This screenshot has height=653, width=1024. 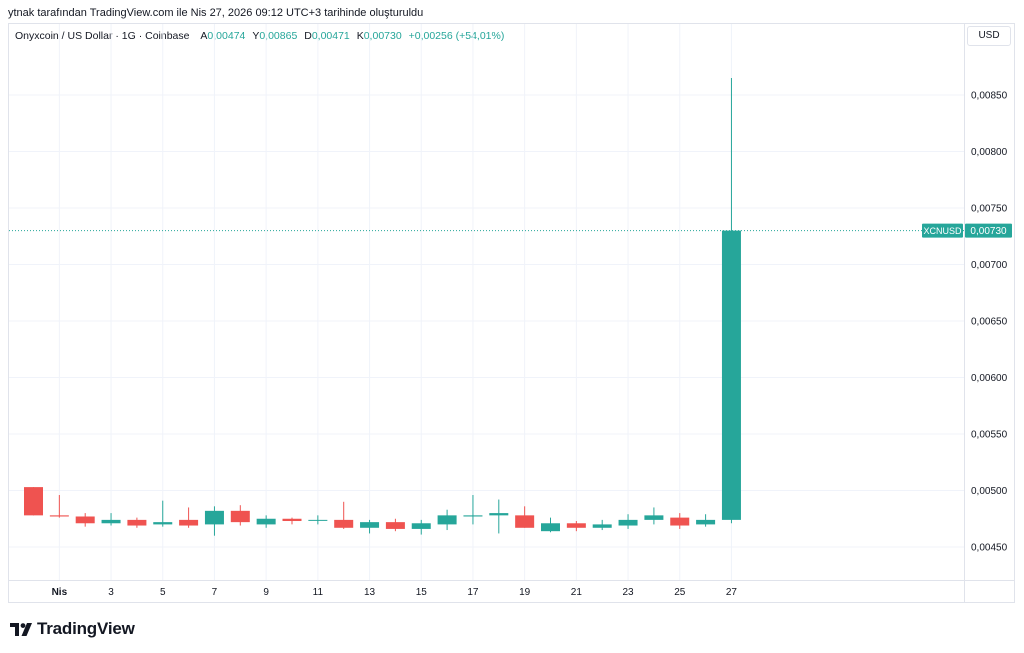 What do you see at coordinates (278, 36) in the screenshot?
I see `high-value: 0,00865` at bounding box center [278, 36].